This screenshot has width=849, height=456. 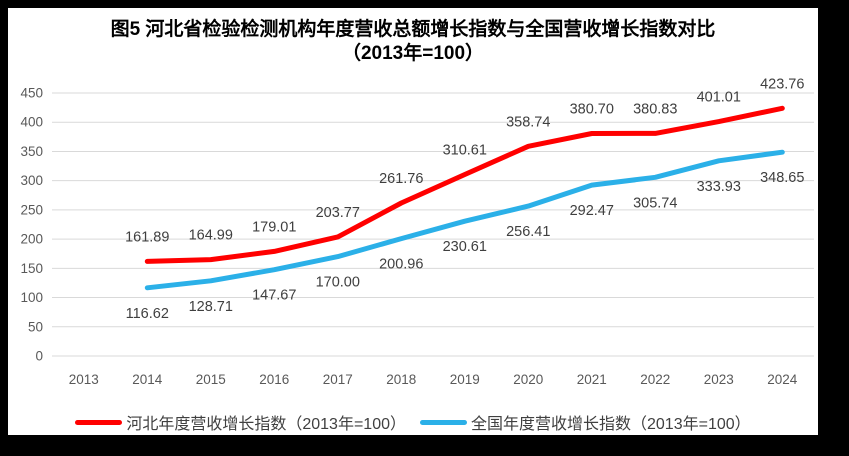 I want to click on y-axis-tick-label: 0, so click(x=39, y=356).